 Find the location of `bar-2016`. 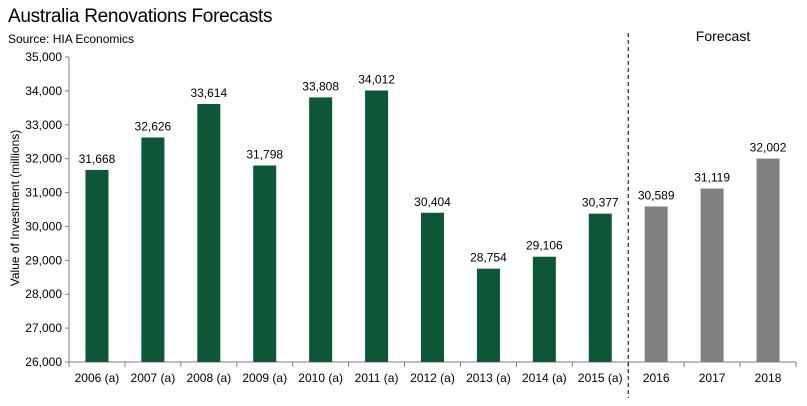

bar-2016 is located at coordinates (656, 284).